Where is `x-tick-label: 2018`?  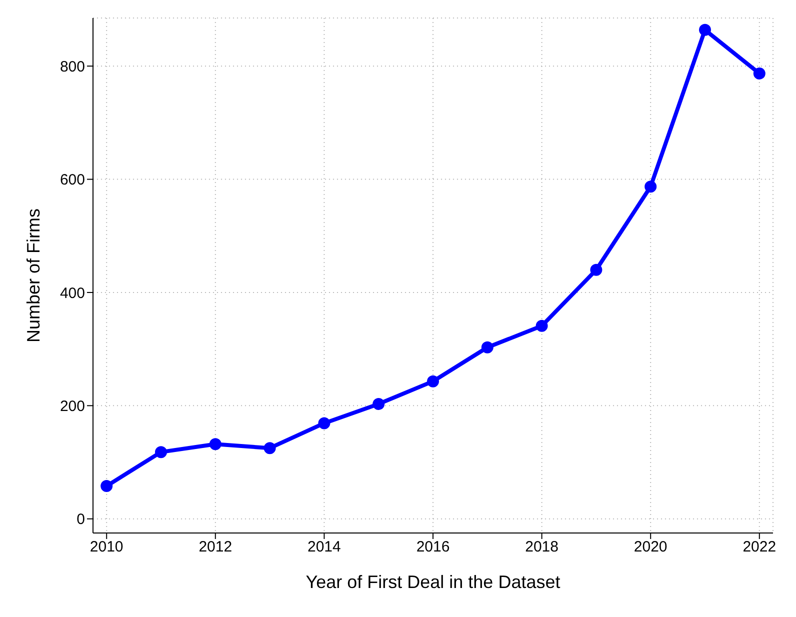
x-tick-label: 2018 is located at coordinates (541, 547).